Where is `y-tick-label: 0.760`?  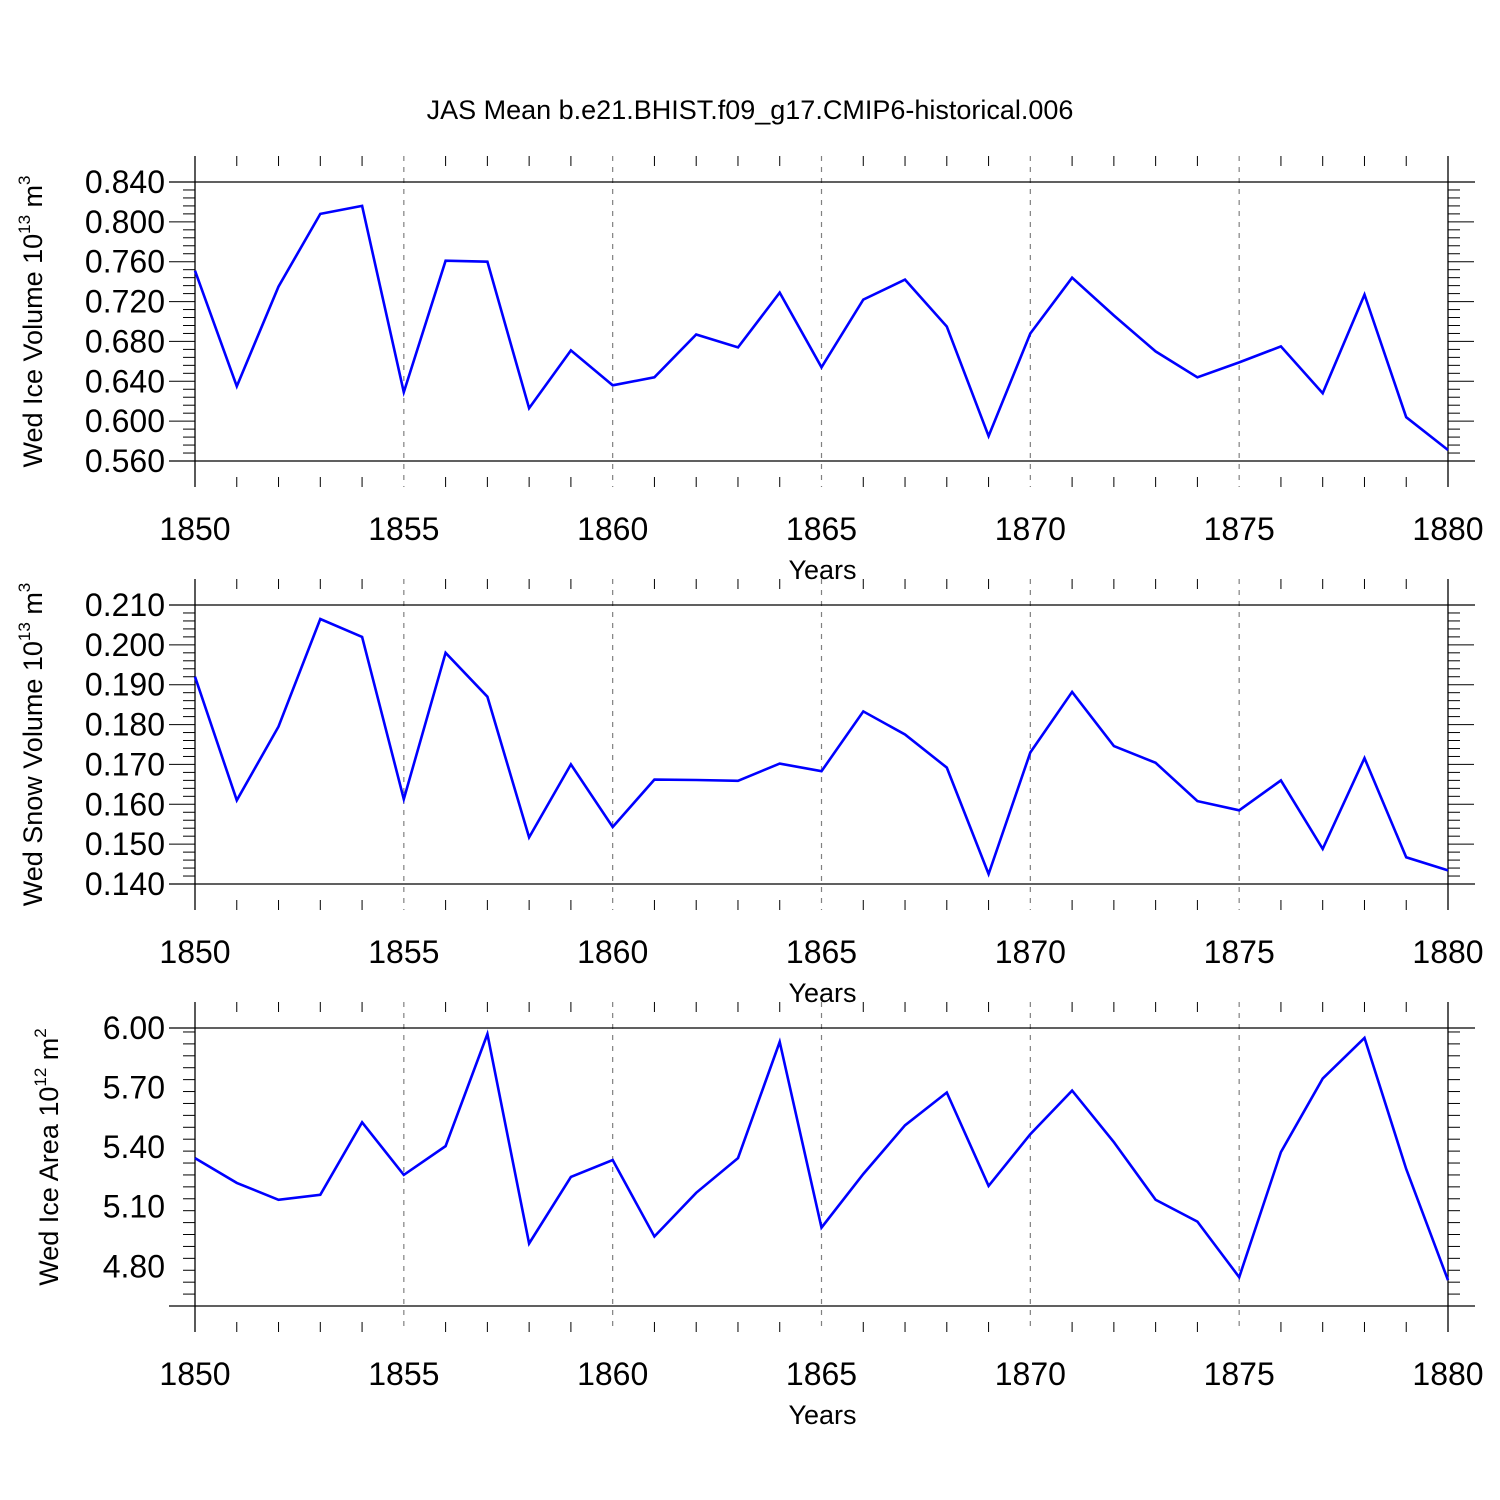
y-tick-label: 0.760 is located at coordinates (125, 262).